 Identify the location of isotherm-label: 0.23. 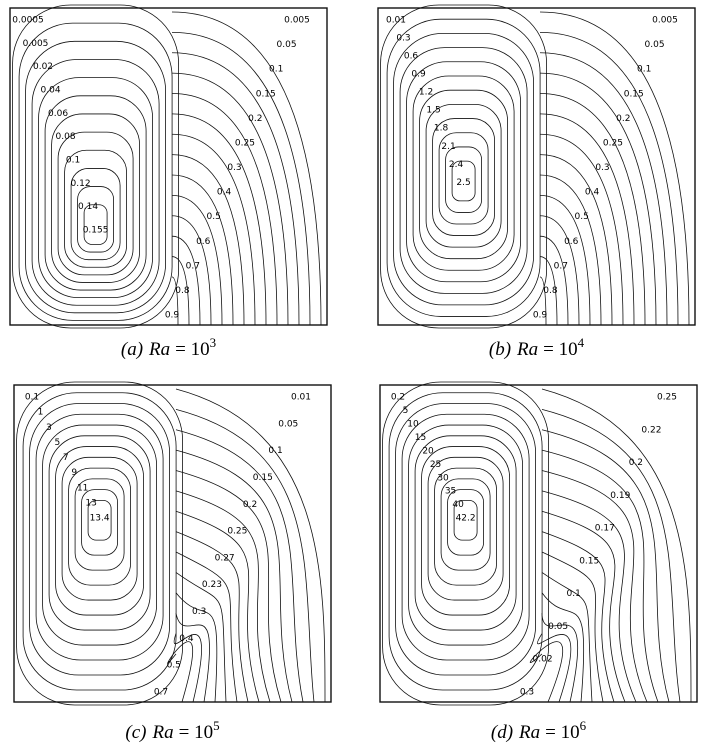
(212, 585).